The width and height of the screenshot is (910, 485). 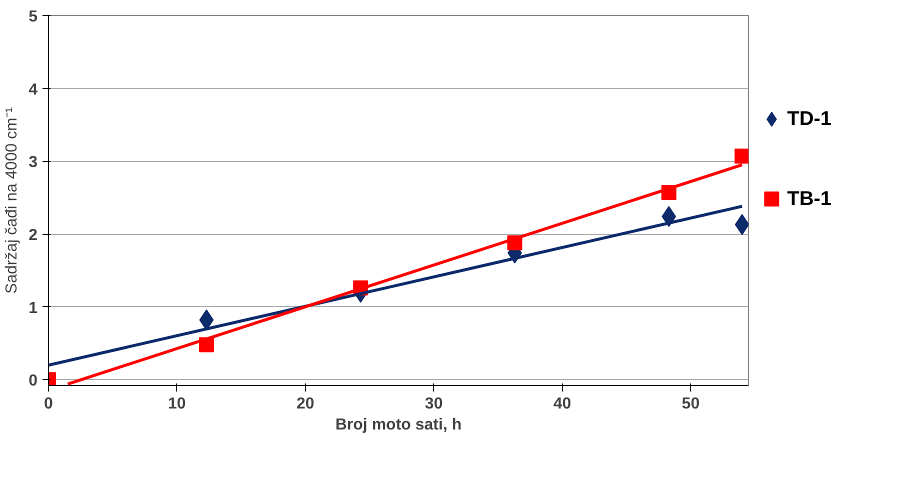 I want to click on x-tick-label: 40, so click(x=562, y=404).